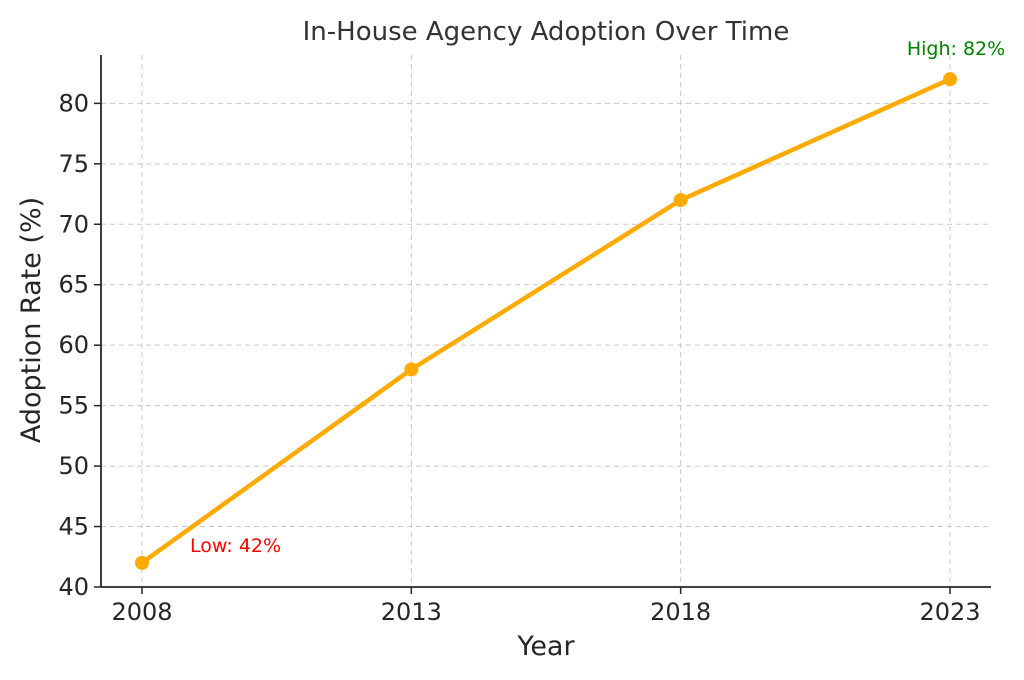  What do you see at coordinates (73, 587) in the screenshot?
I see `y-tick-label: 40` at bounding box center [73, 587].